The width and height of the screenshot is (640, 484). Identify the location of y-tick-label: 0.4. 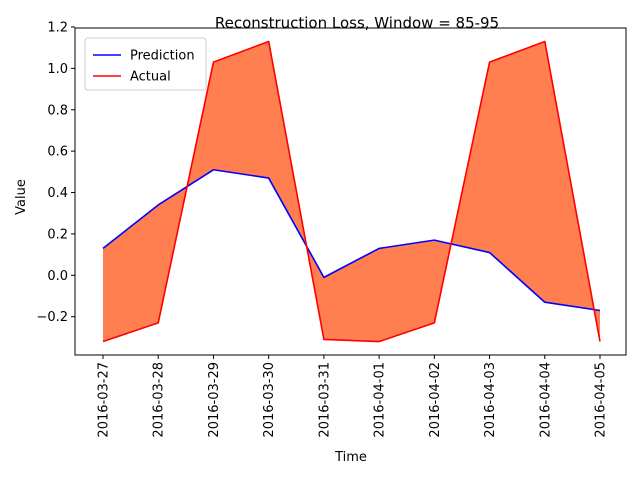
(57, 193).